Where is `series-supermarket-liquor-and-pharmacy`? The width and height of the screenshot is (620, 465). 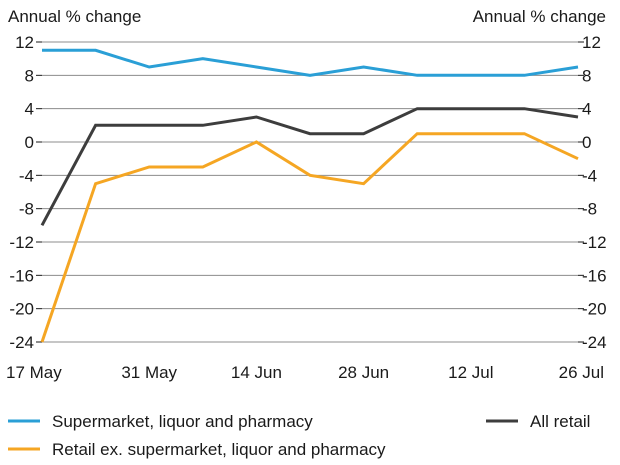
series-supermarket-liquor-and-pharmacy is located at coordinates (310, 62).